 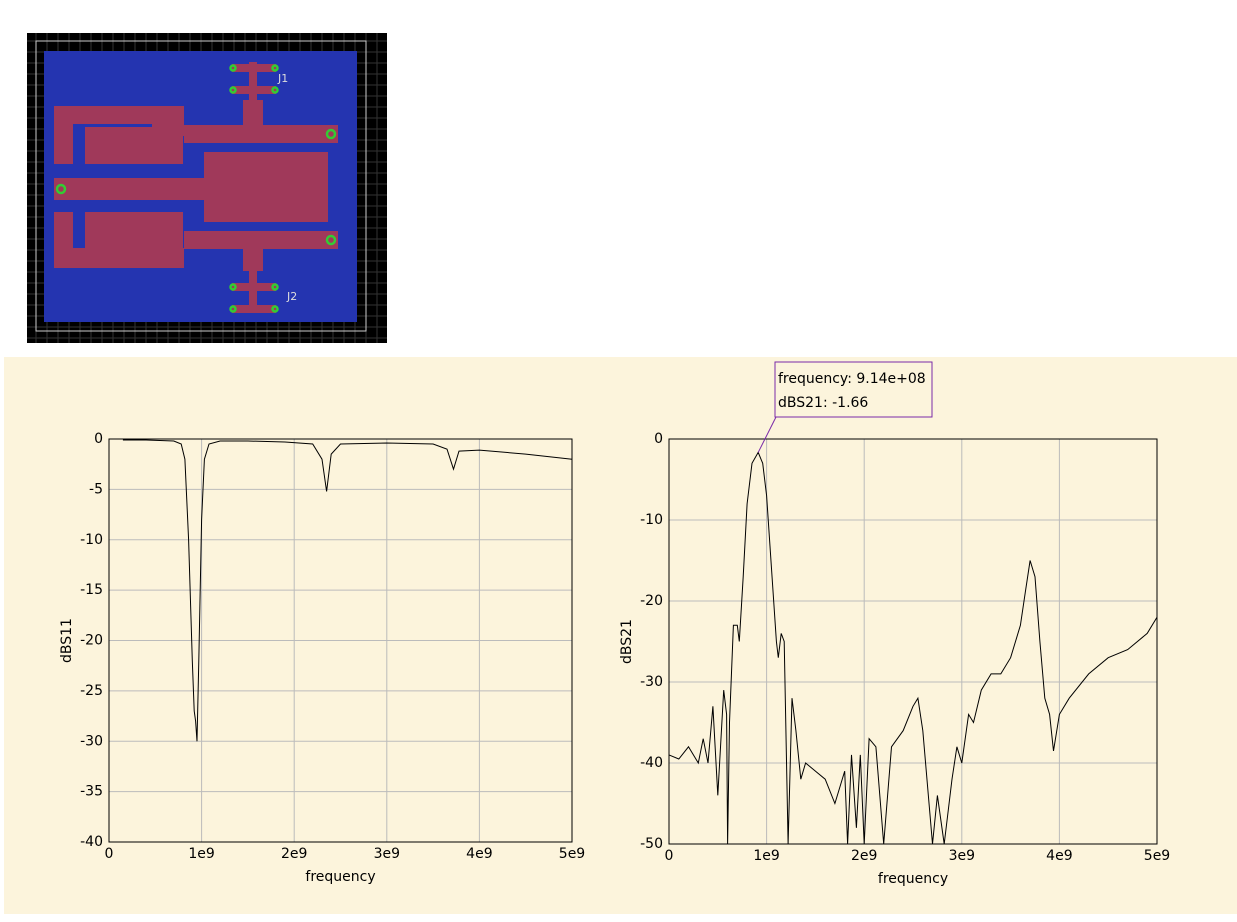 I want to click on pads, so click(x=196, y=188).